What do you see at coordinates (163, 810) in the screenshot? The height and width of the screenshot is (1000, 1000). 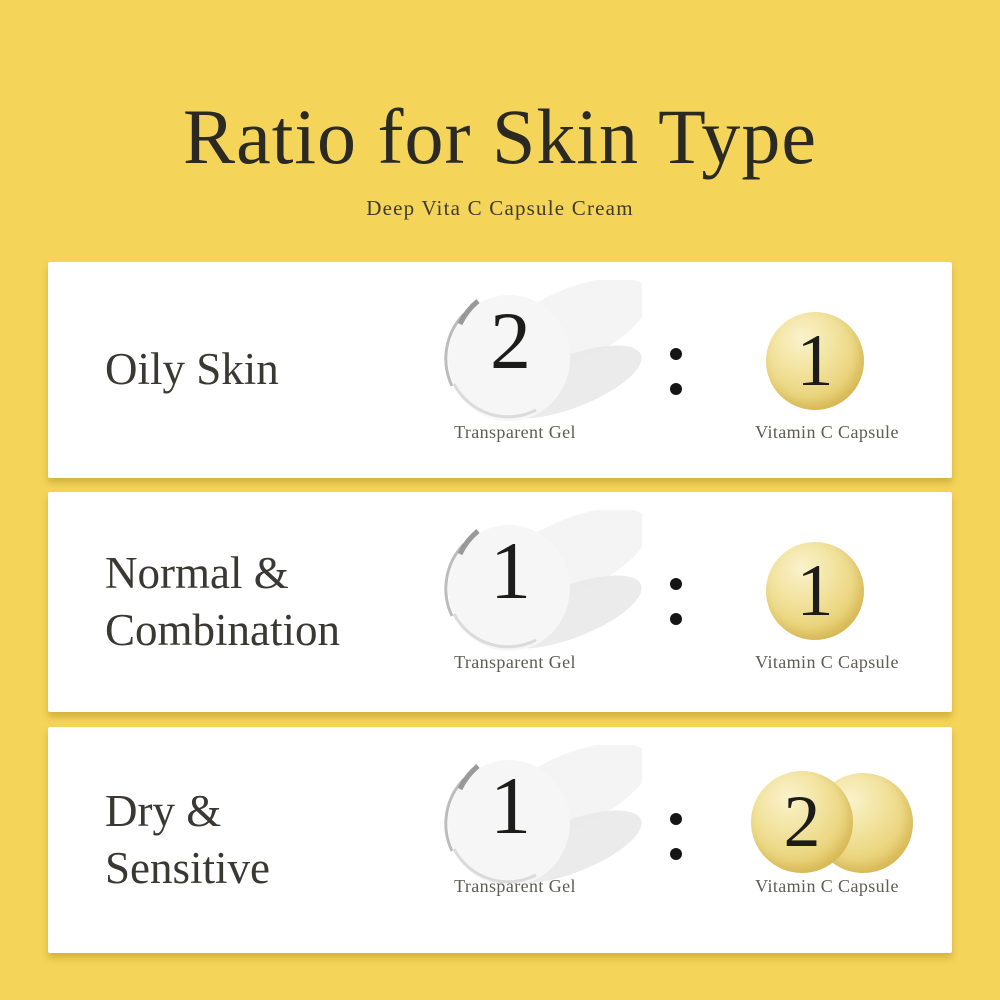 I see `skin-type-line1: Dry &` at bounding box center [163, 810].